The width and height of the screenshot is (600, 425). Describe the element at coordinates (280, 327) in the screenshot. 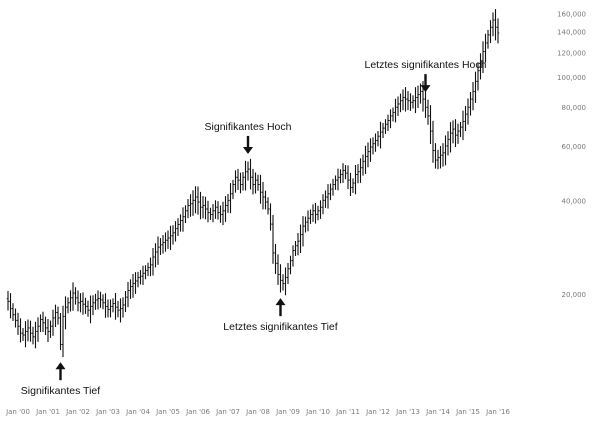

I see `annotation-label: Letztes signifikantes Tief` at that location.